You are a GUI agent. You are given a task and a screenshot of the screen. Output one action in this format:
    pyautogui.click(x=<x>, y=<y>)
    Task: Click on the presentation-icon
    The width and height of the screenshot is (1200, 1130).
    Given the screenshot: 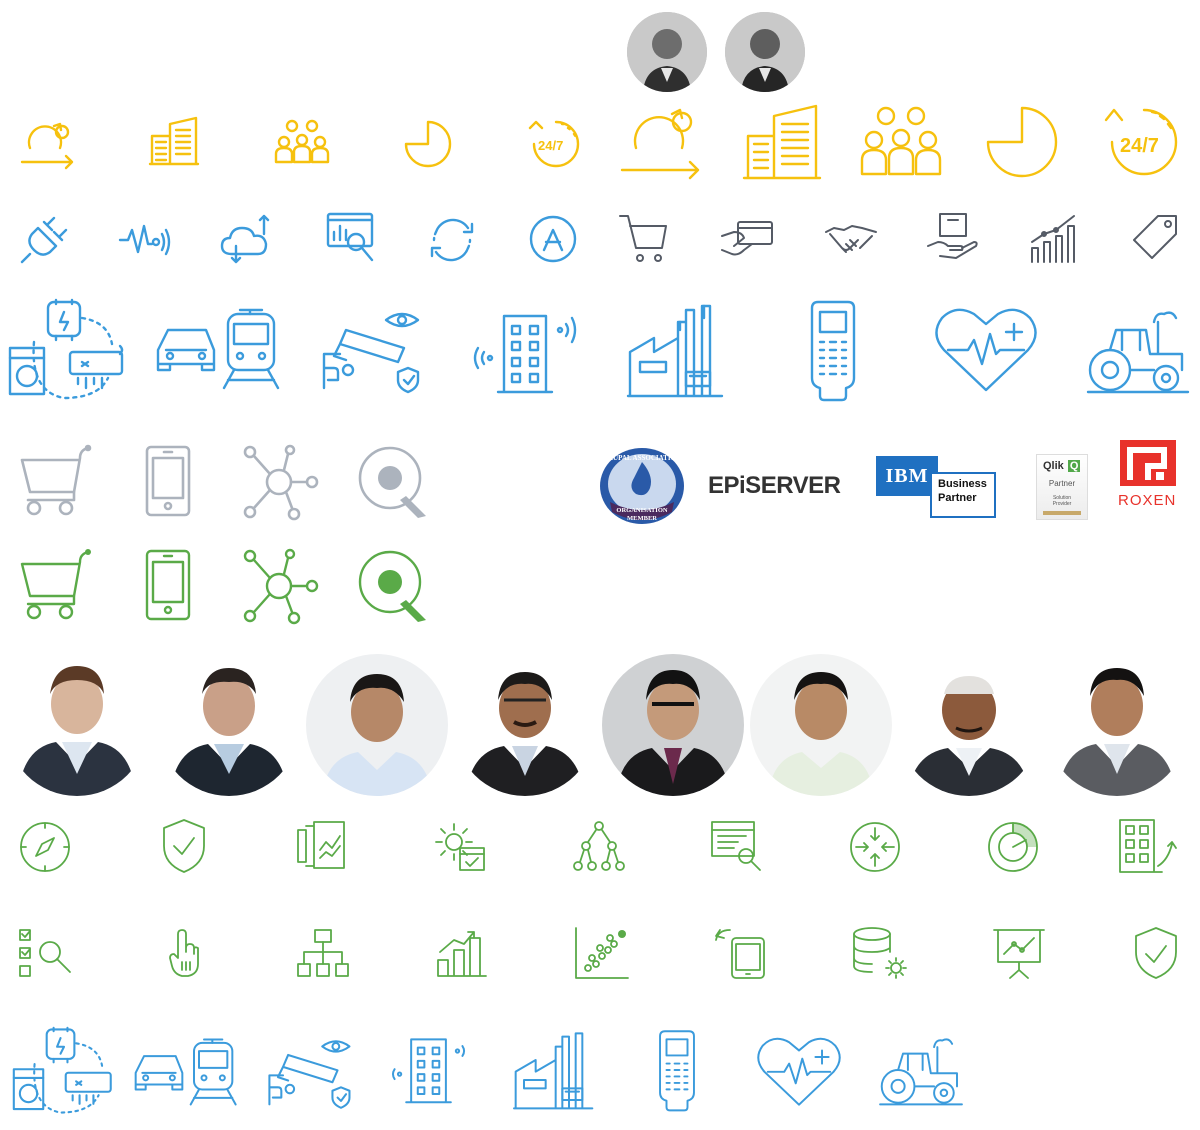 What is the action you would take?
    pyautogui.click(x=1019, y=953)
    